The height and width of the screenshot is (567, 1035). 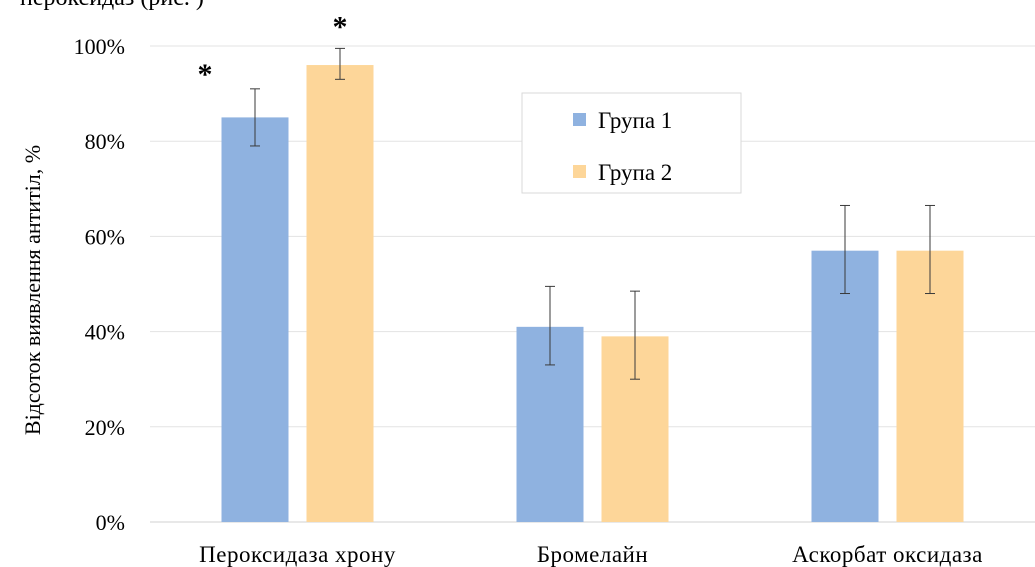 I want to click on significance-annotations: **, so click(x=273, y=50).